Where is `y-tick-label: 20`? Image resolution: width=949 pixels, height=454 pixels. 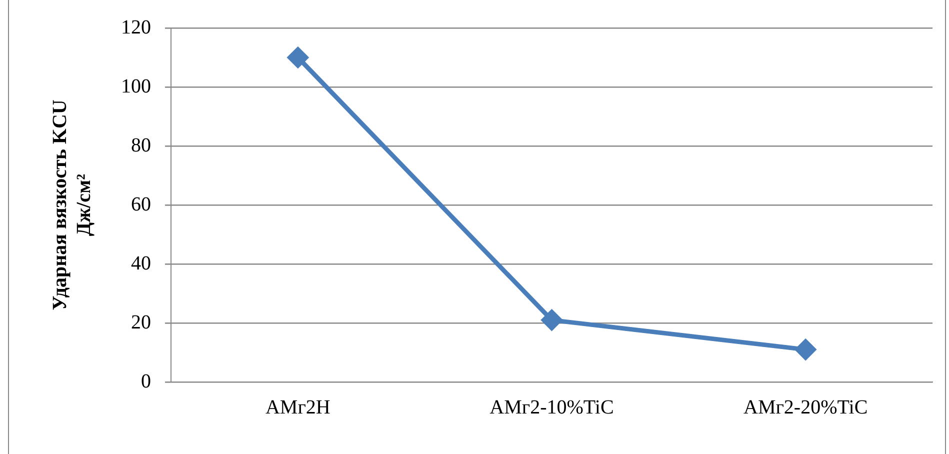
y-tick-label: 20 is located at coordinates (141, 322).